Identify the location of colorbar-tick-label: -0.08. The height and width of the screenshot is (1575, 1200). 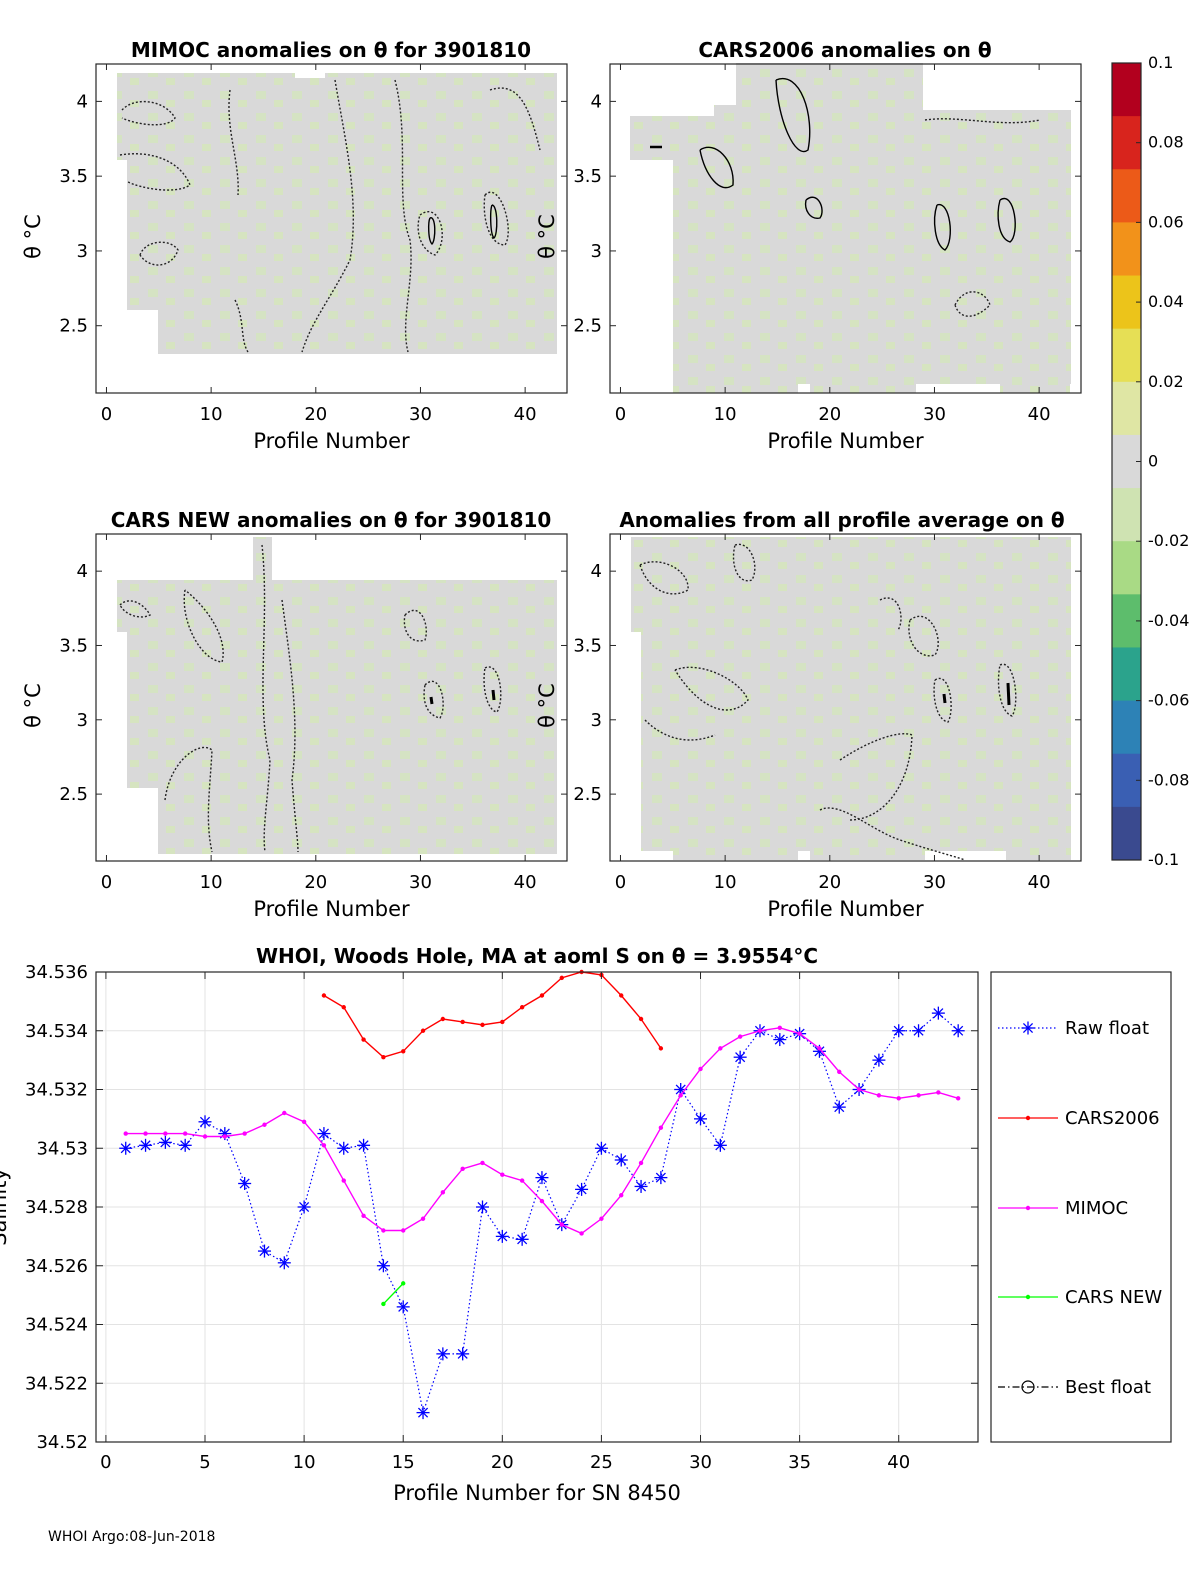
(1168, 779).